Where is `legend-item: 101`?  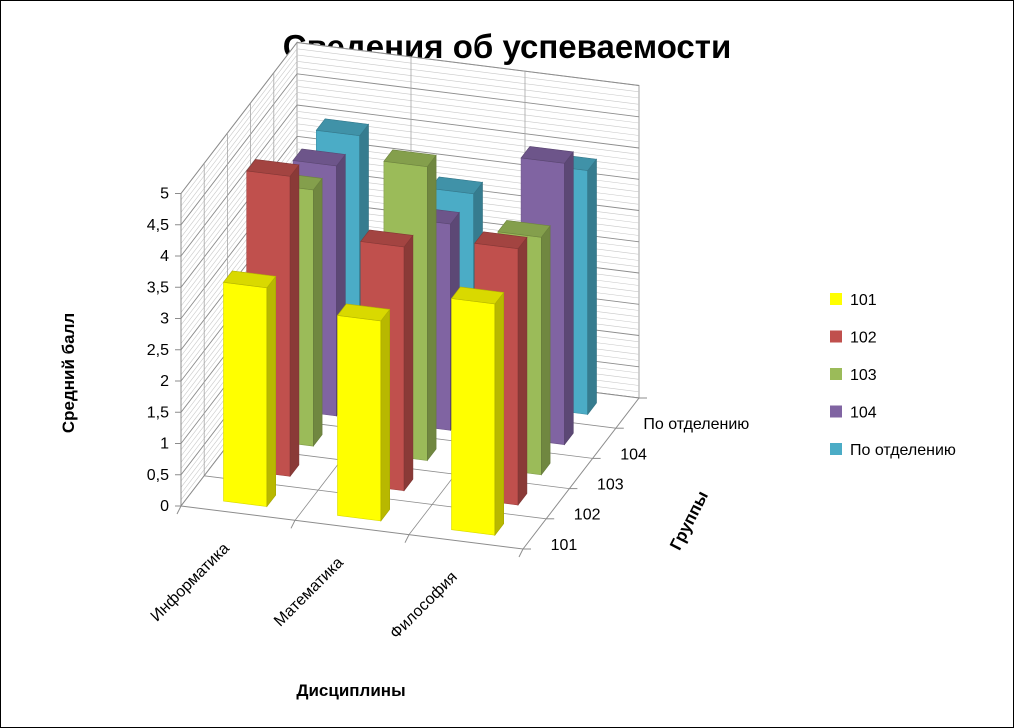
legend-item: 101 is located at coordinates (853, 300).